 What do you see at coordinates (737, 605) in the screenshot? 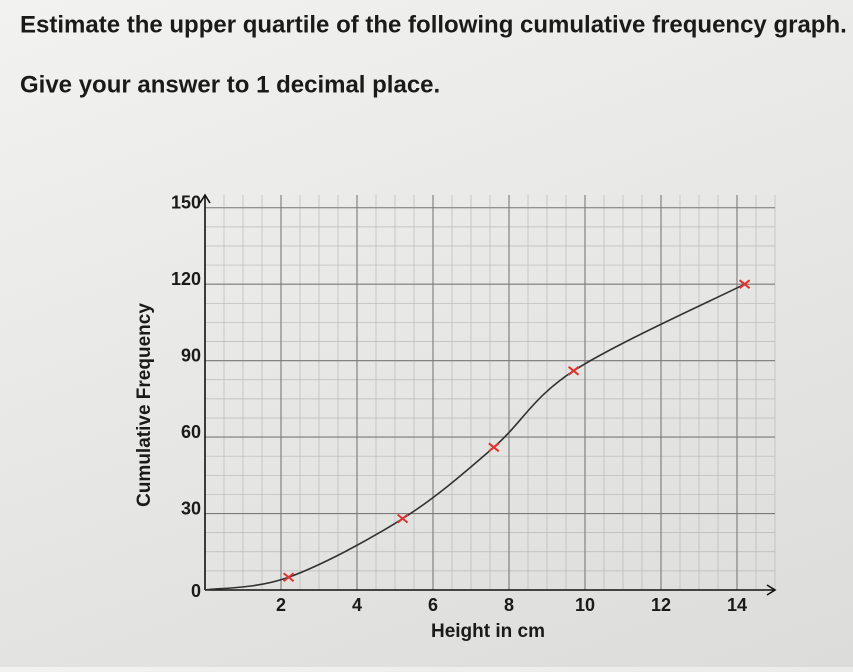
I see `x-tick-label: 14` at bounding box center [737, 605].